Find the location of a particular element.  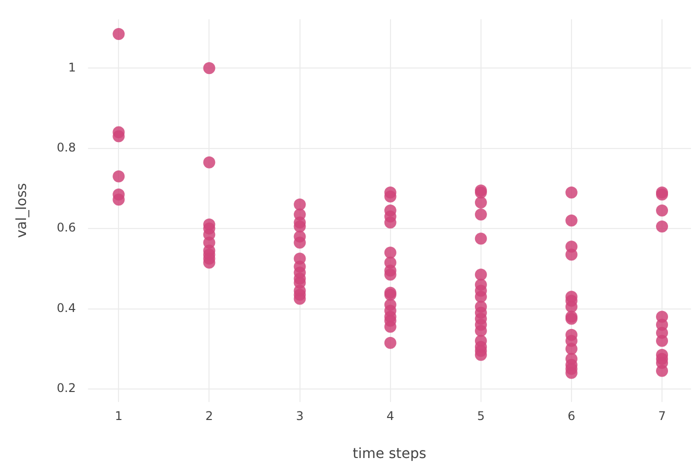

y-tick-label: 1 is located at coordinates (72, 67).